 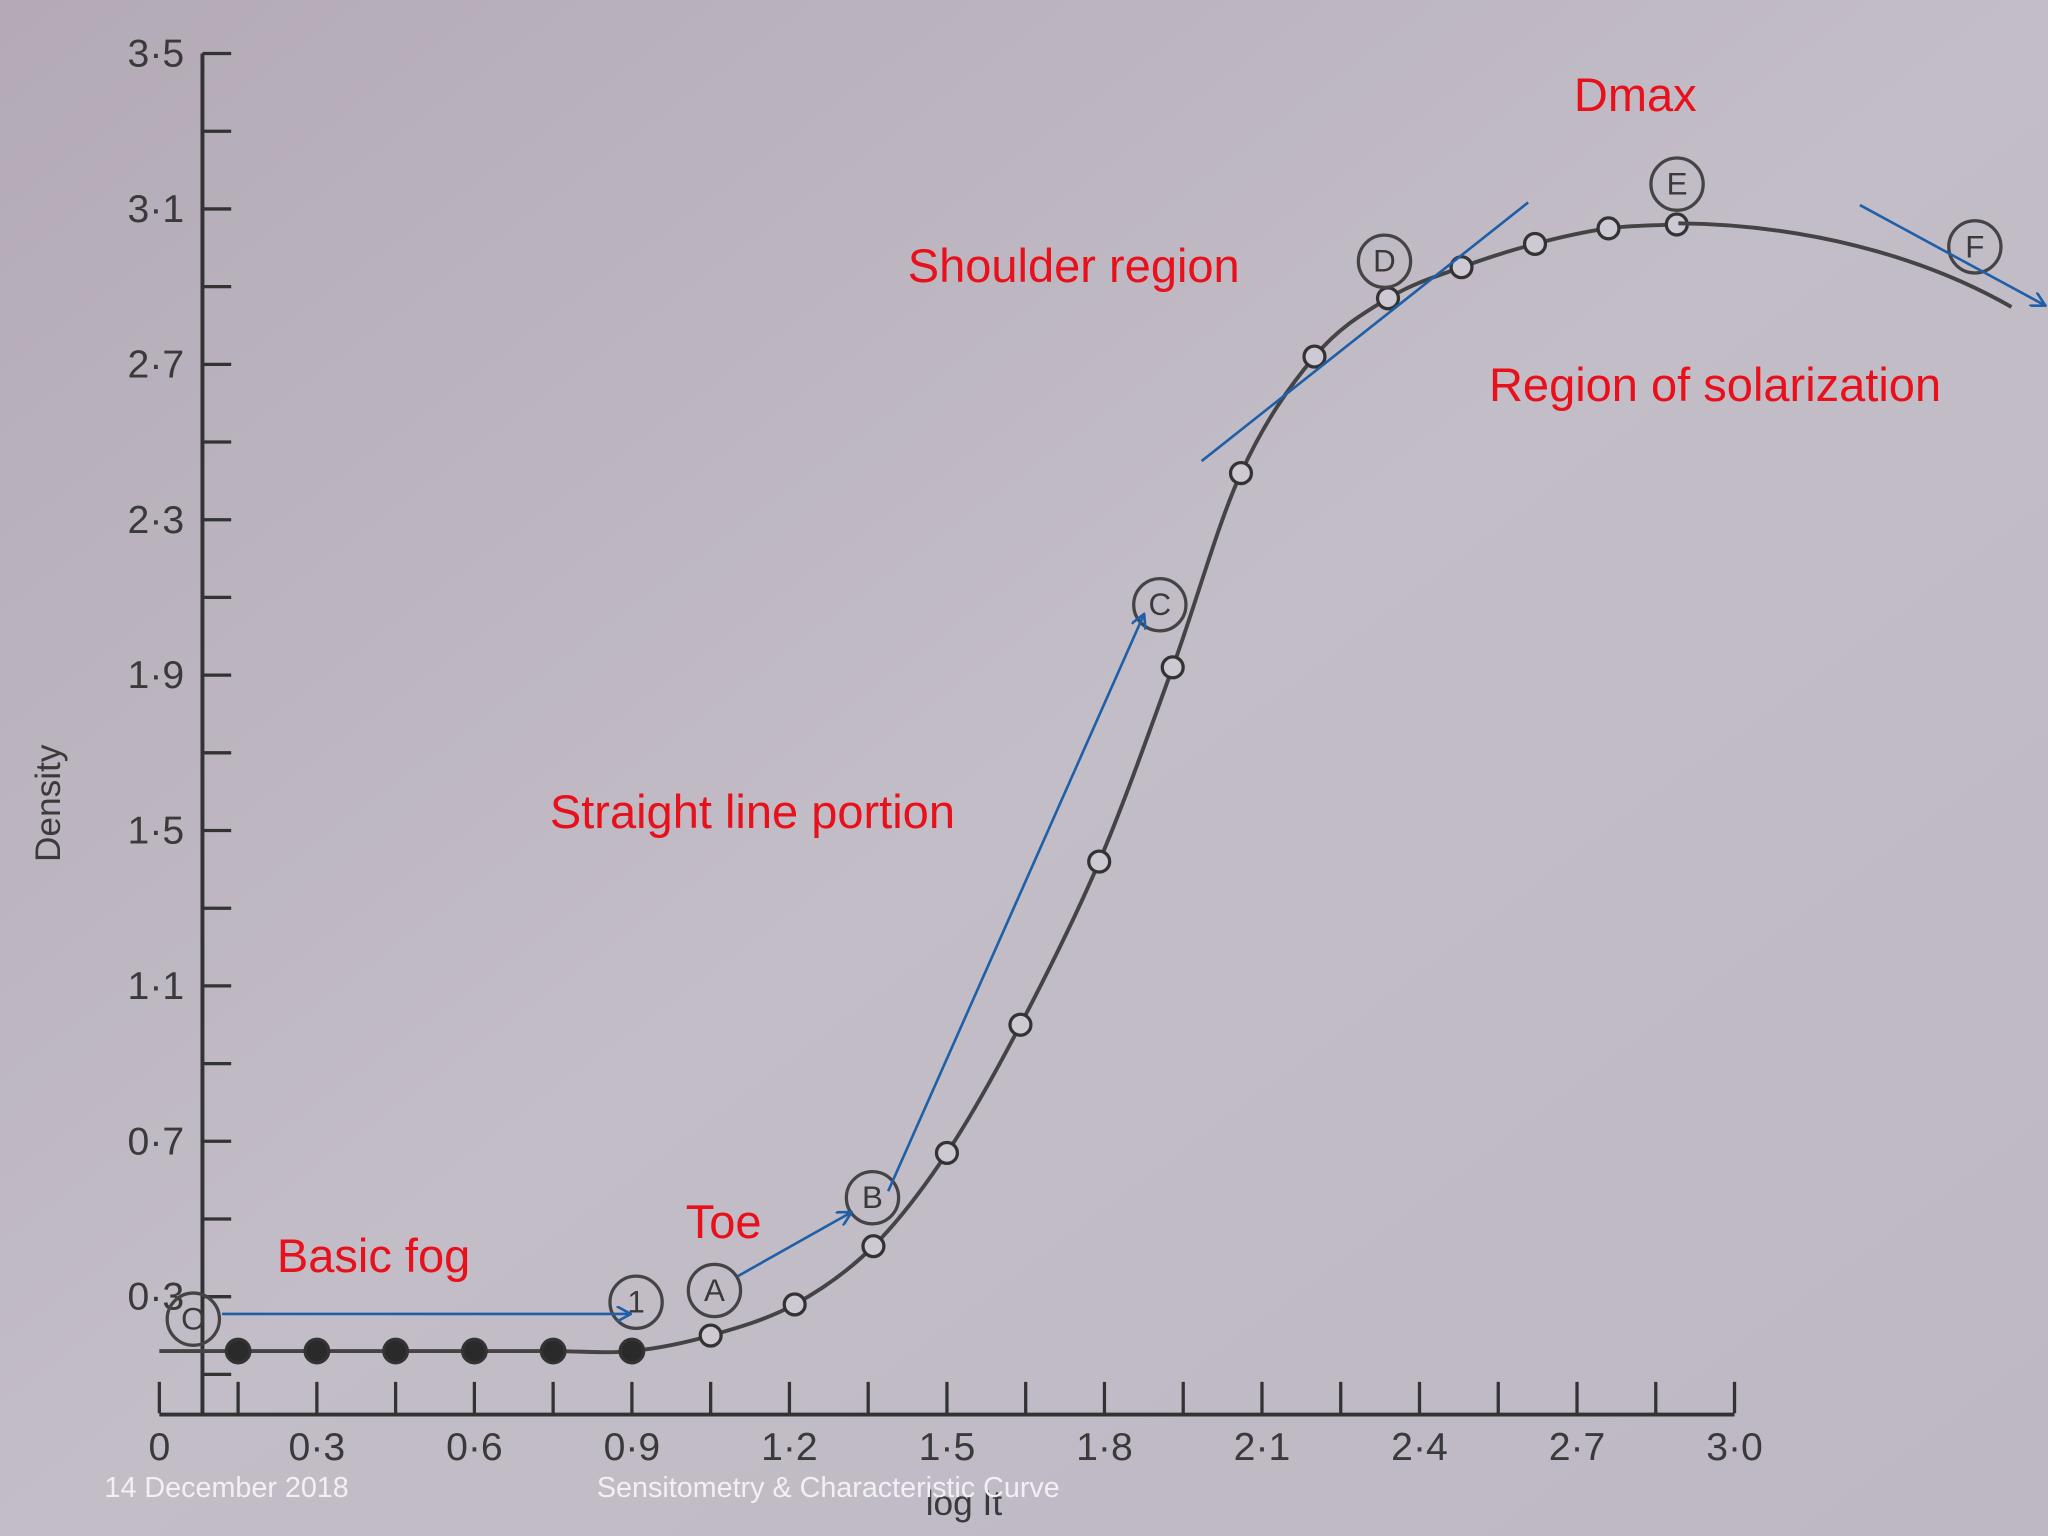 What do you see at coordinates (1364, 332) in the screenshot?
I see `shoulder-line` at bounding box center [1364, 332].